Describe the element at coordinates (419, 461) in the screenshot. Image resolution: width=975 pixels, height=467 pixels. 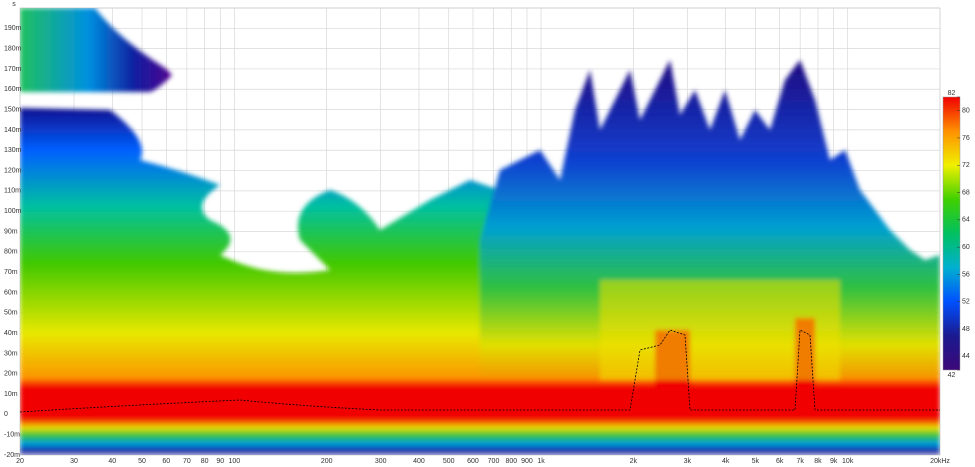
I see `x-tick-label: 400` at that location.